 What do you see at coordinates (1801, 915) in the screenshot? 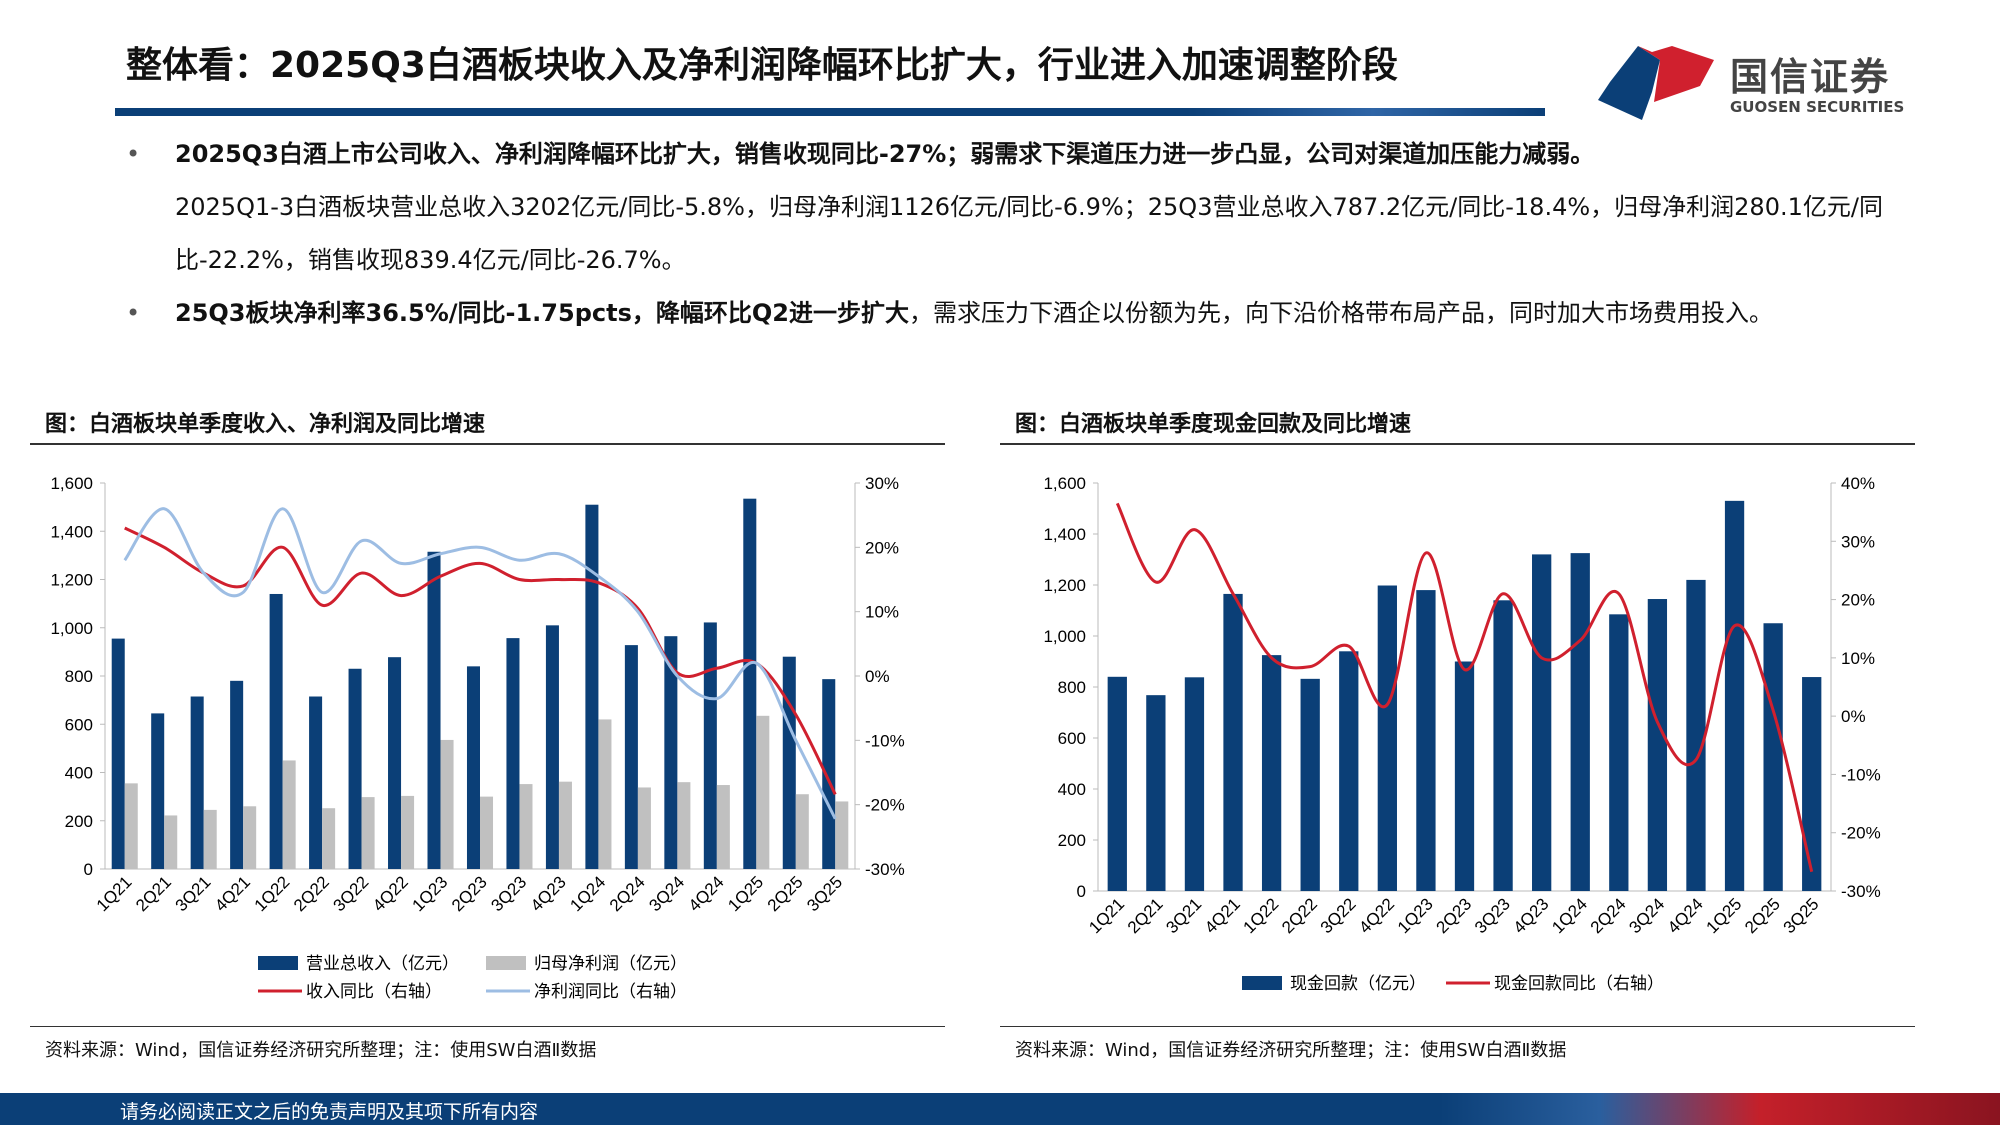
I see `x-tick-label: 3Q25` at bounding box center [1801, 915].